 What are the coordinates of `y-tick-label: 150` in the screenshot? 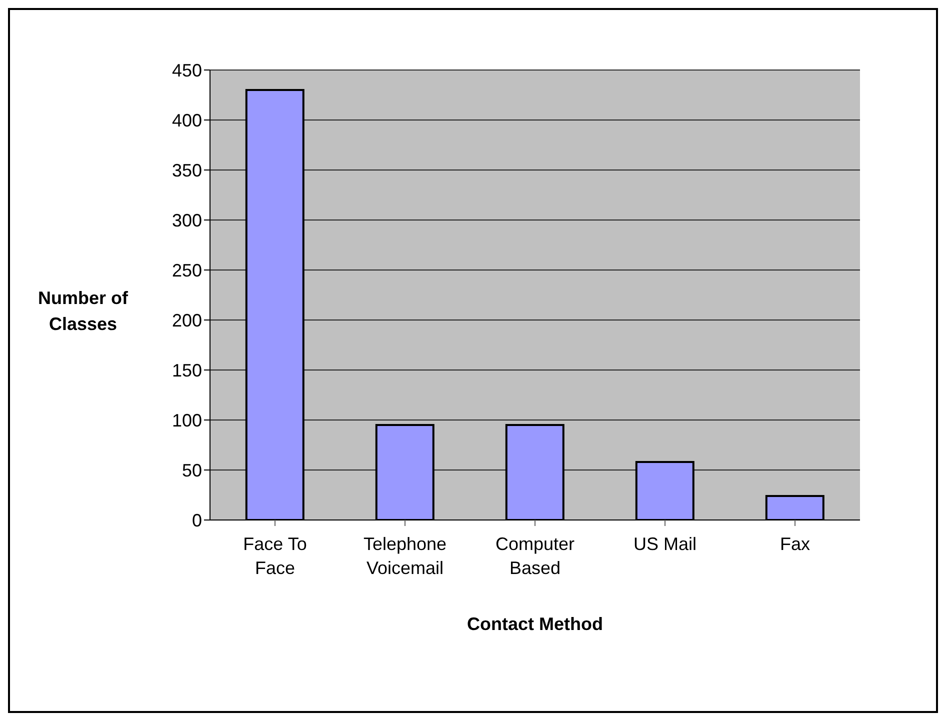 It's located at (187, 370).